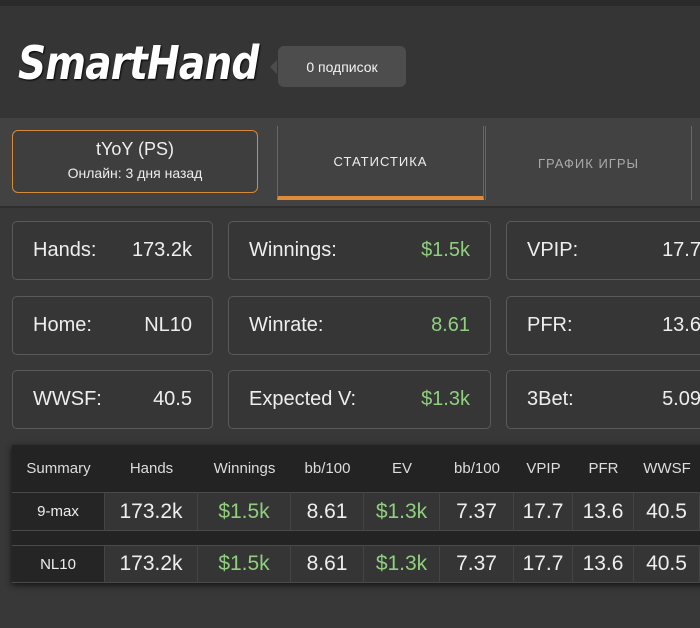  Describe the element at coordinates (172, 399) in the screenshot. I see `stat-value: 40.5` at that location.